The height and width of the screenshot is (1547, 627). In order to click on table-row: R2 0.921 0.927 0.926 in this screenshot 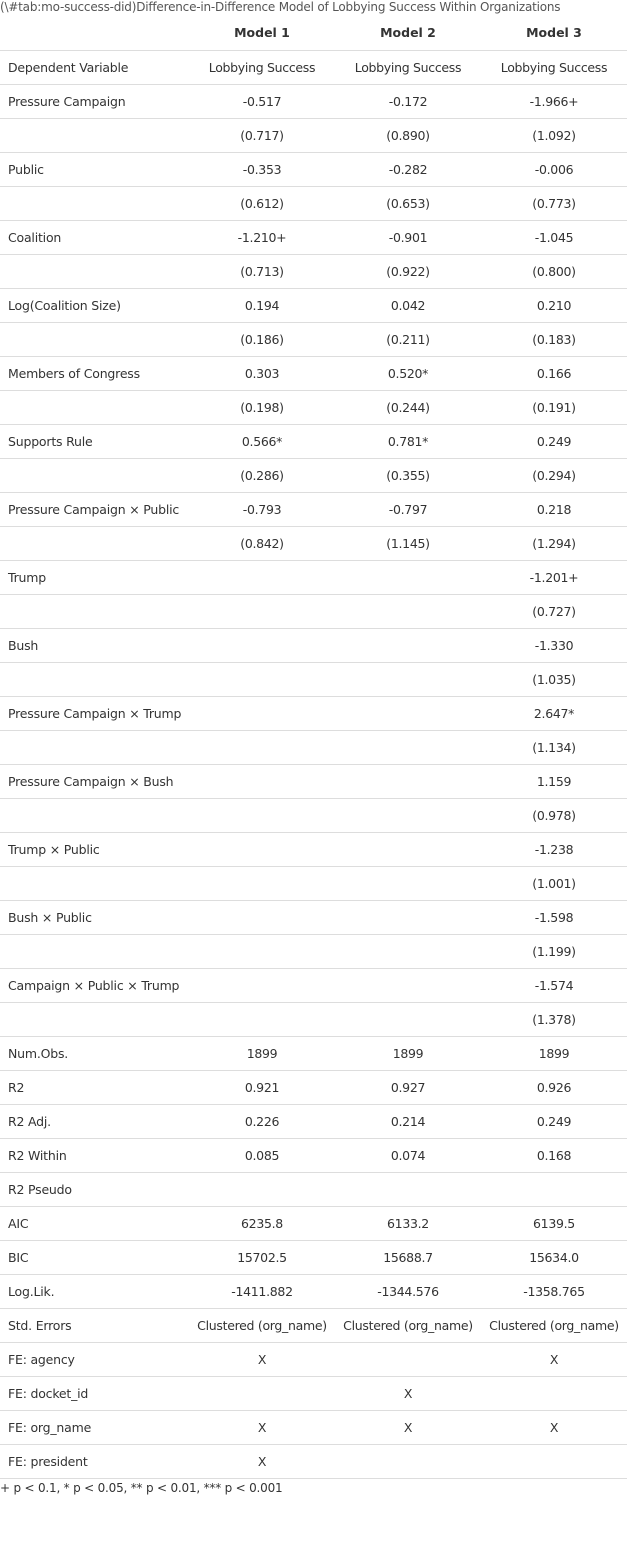, I will do `click(313, 1087)`.